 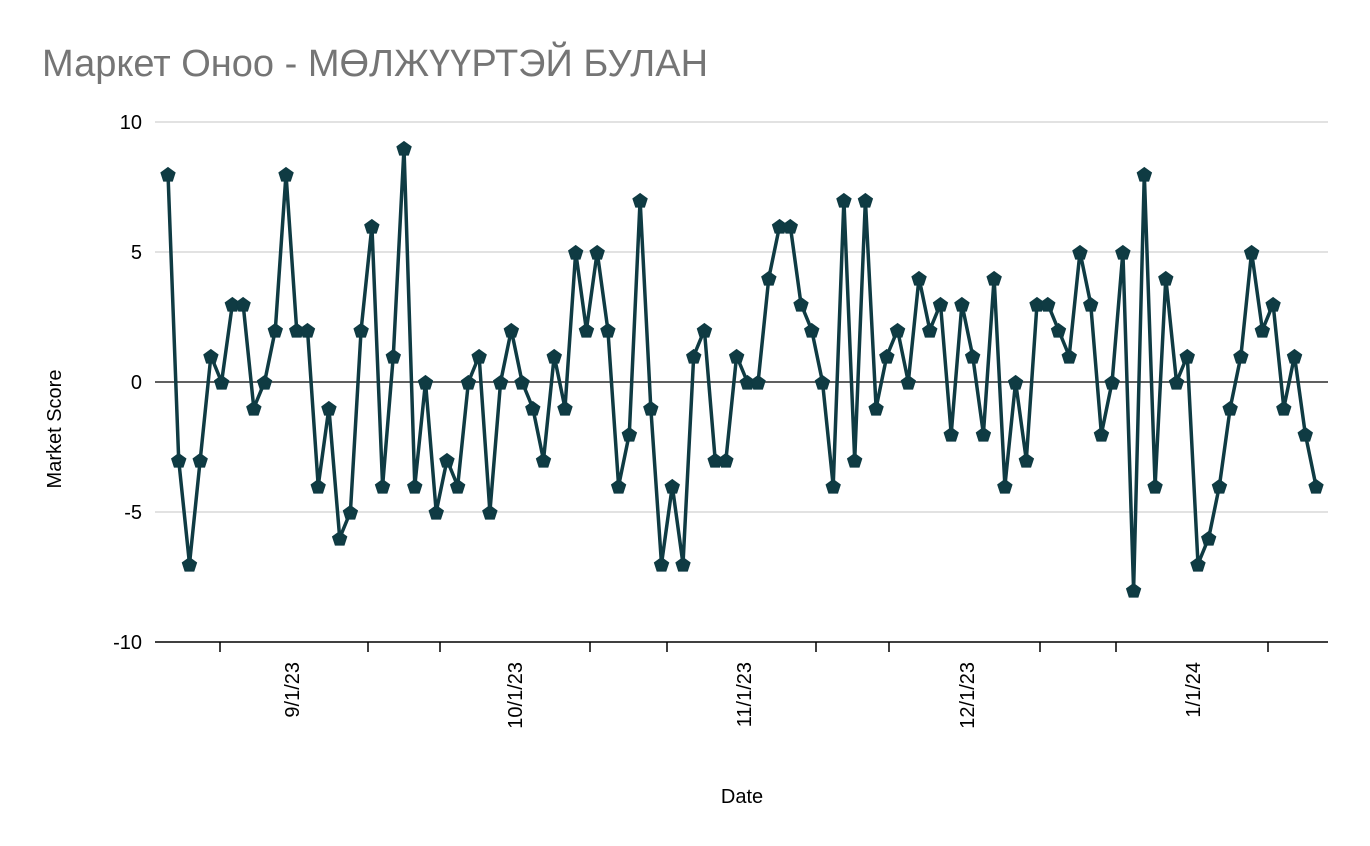 I want to click on x-axis-ticks: 9/1/23 10/1/23 11/1/23 12/1/23 1/1/24, so click(x=744, y=685).